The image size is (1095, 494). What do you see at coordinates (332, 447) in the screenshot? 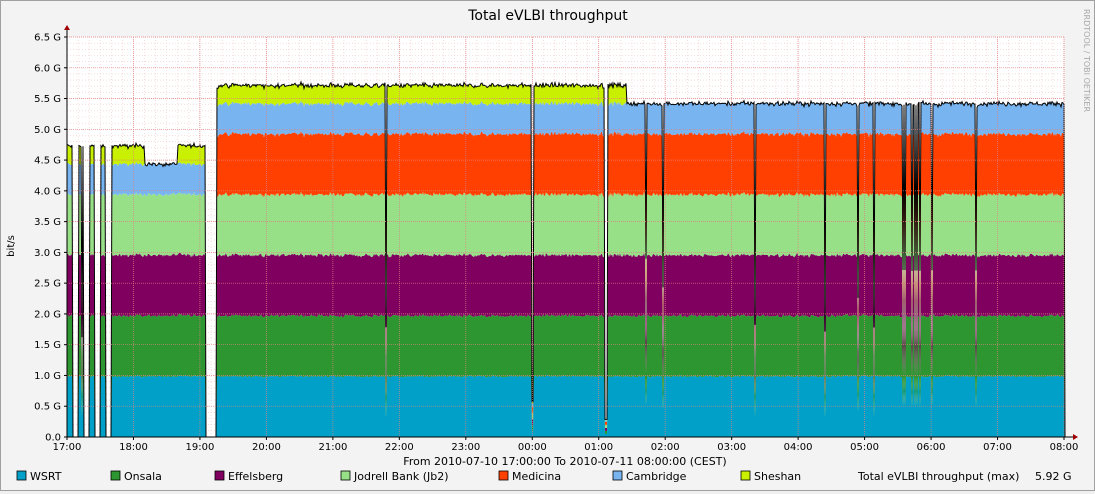
I see `x-tick-label: 21:00` at bounding box center [332, 447].